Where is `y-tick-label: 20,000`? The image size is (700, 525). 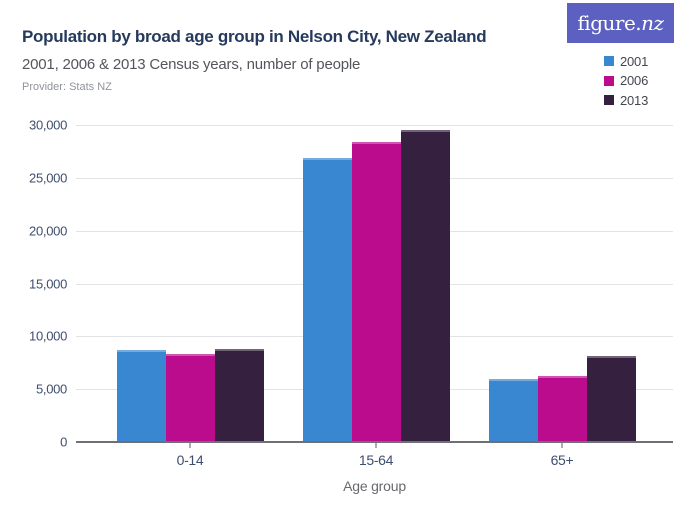 y-tick-label: 20,000 is located at coordinates (48, 231).